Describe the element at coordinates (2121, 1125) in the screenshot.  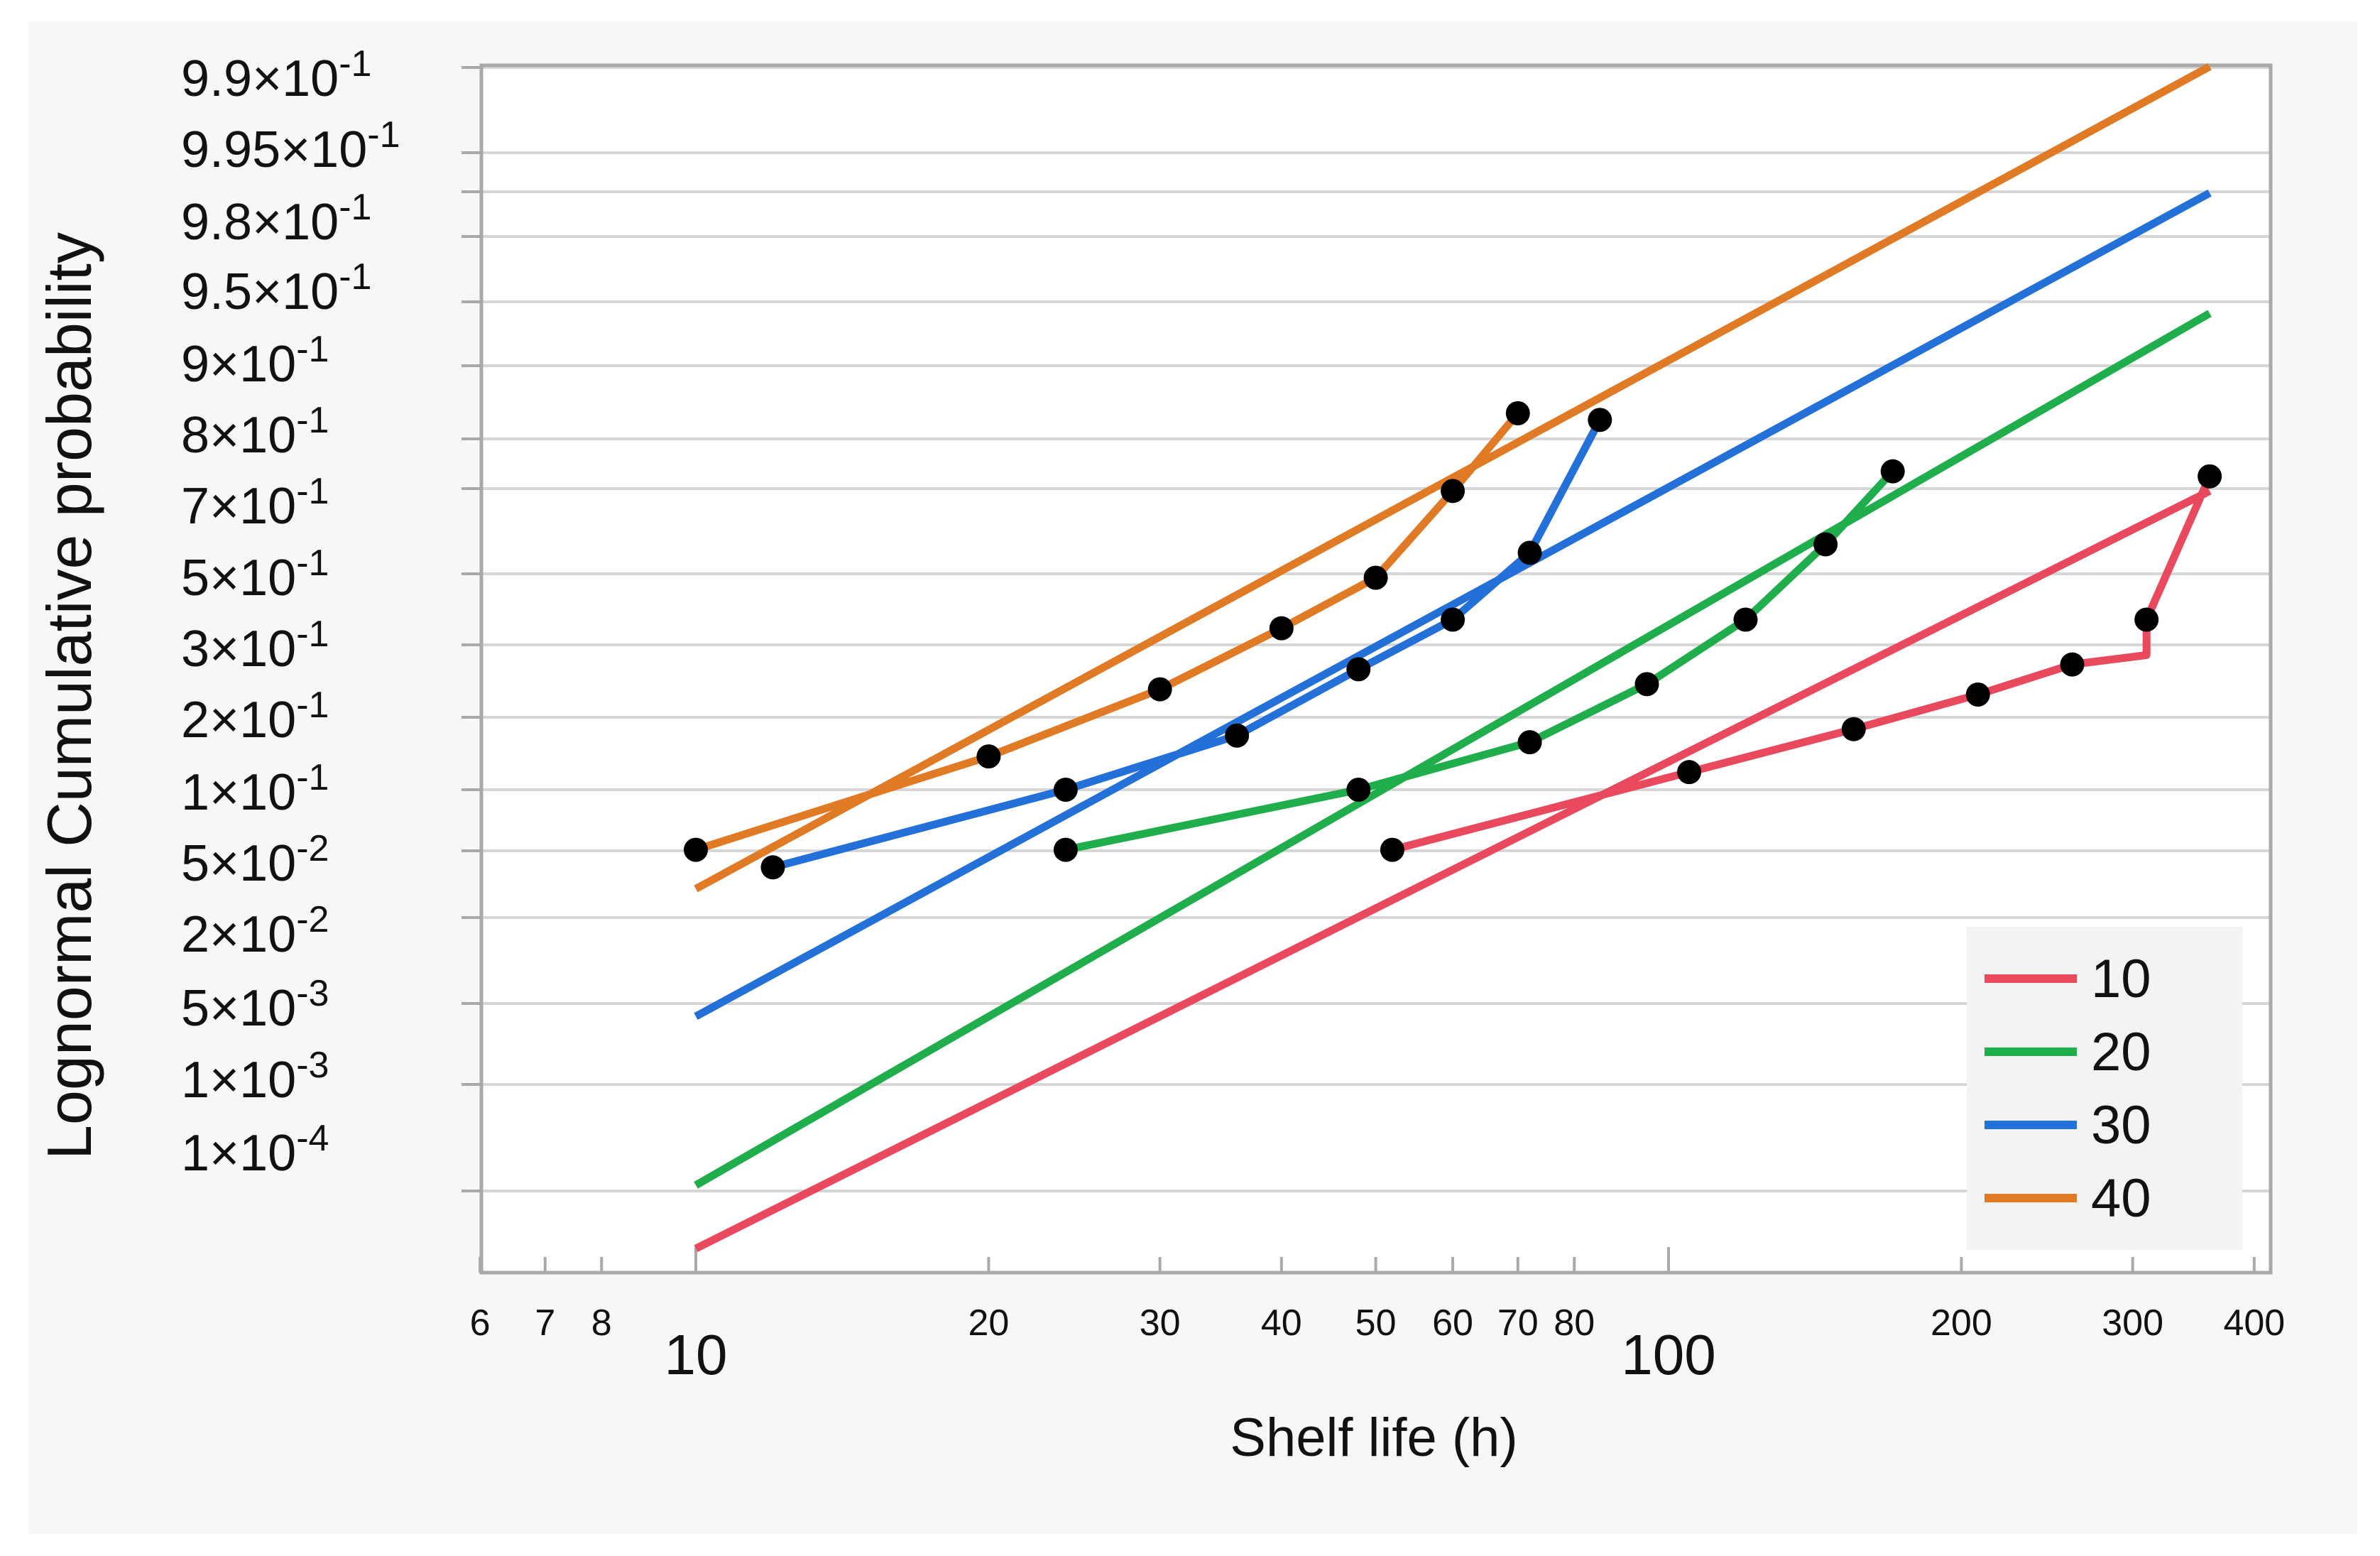
I see `legend-label-30: 30` at that location.